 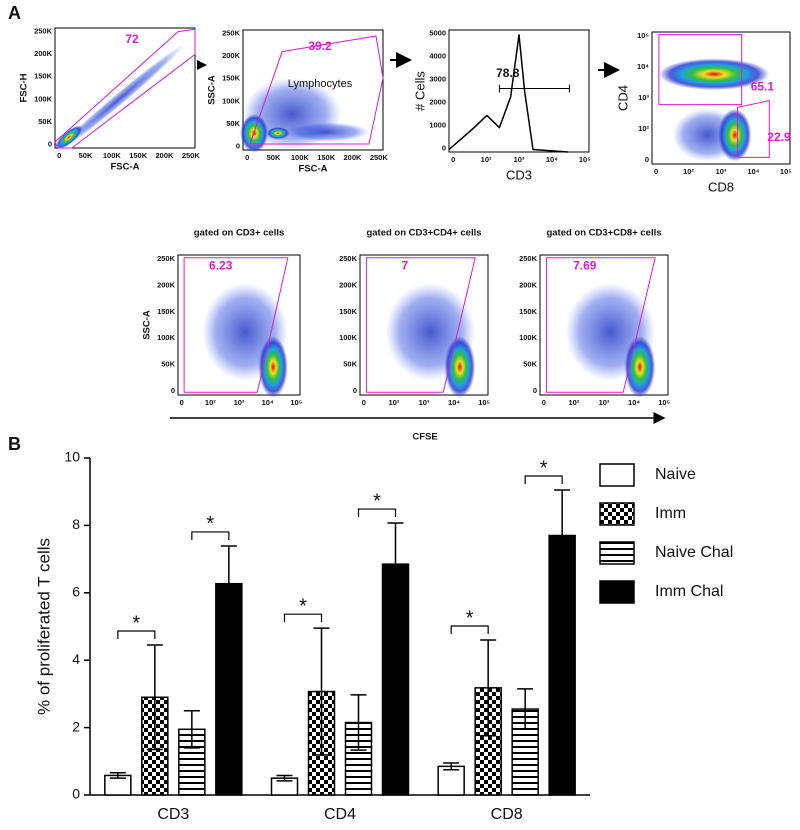 I want to click on panel-label: A, so click(x=14, y=13).